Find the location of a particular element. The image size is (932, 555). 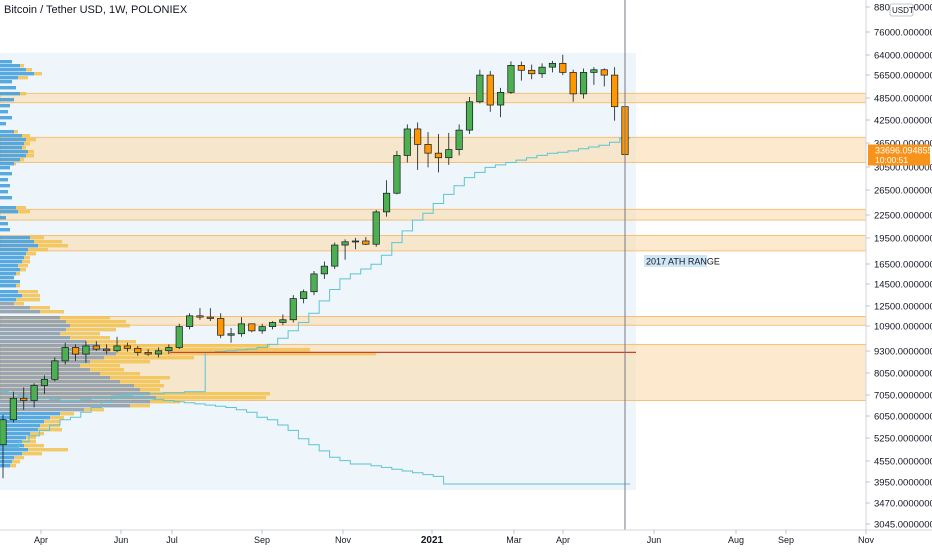

time-axis: Apr Jun Jul Sep Nov 2021 Mar Apr Jun Aug Sep Nov is located at coordinates (454, 538).